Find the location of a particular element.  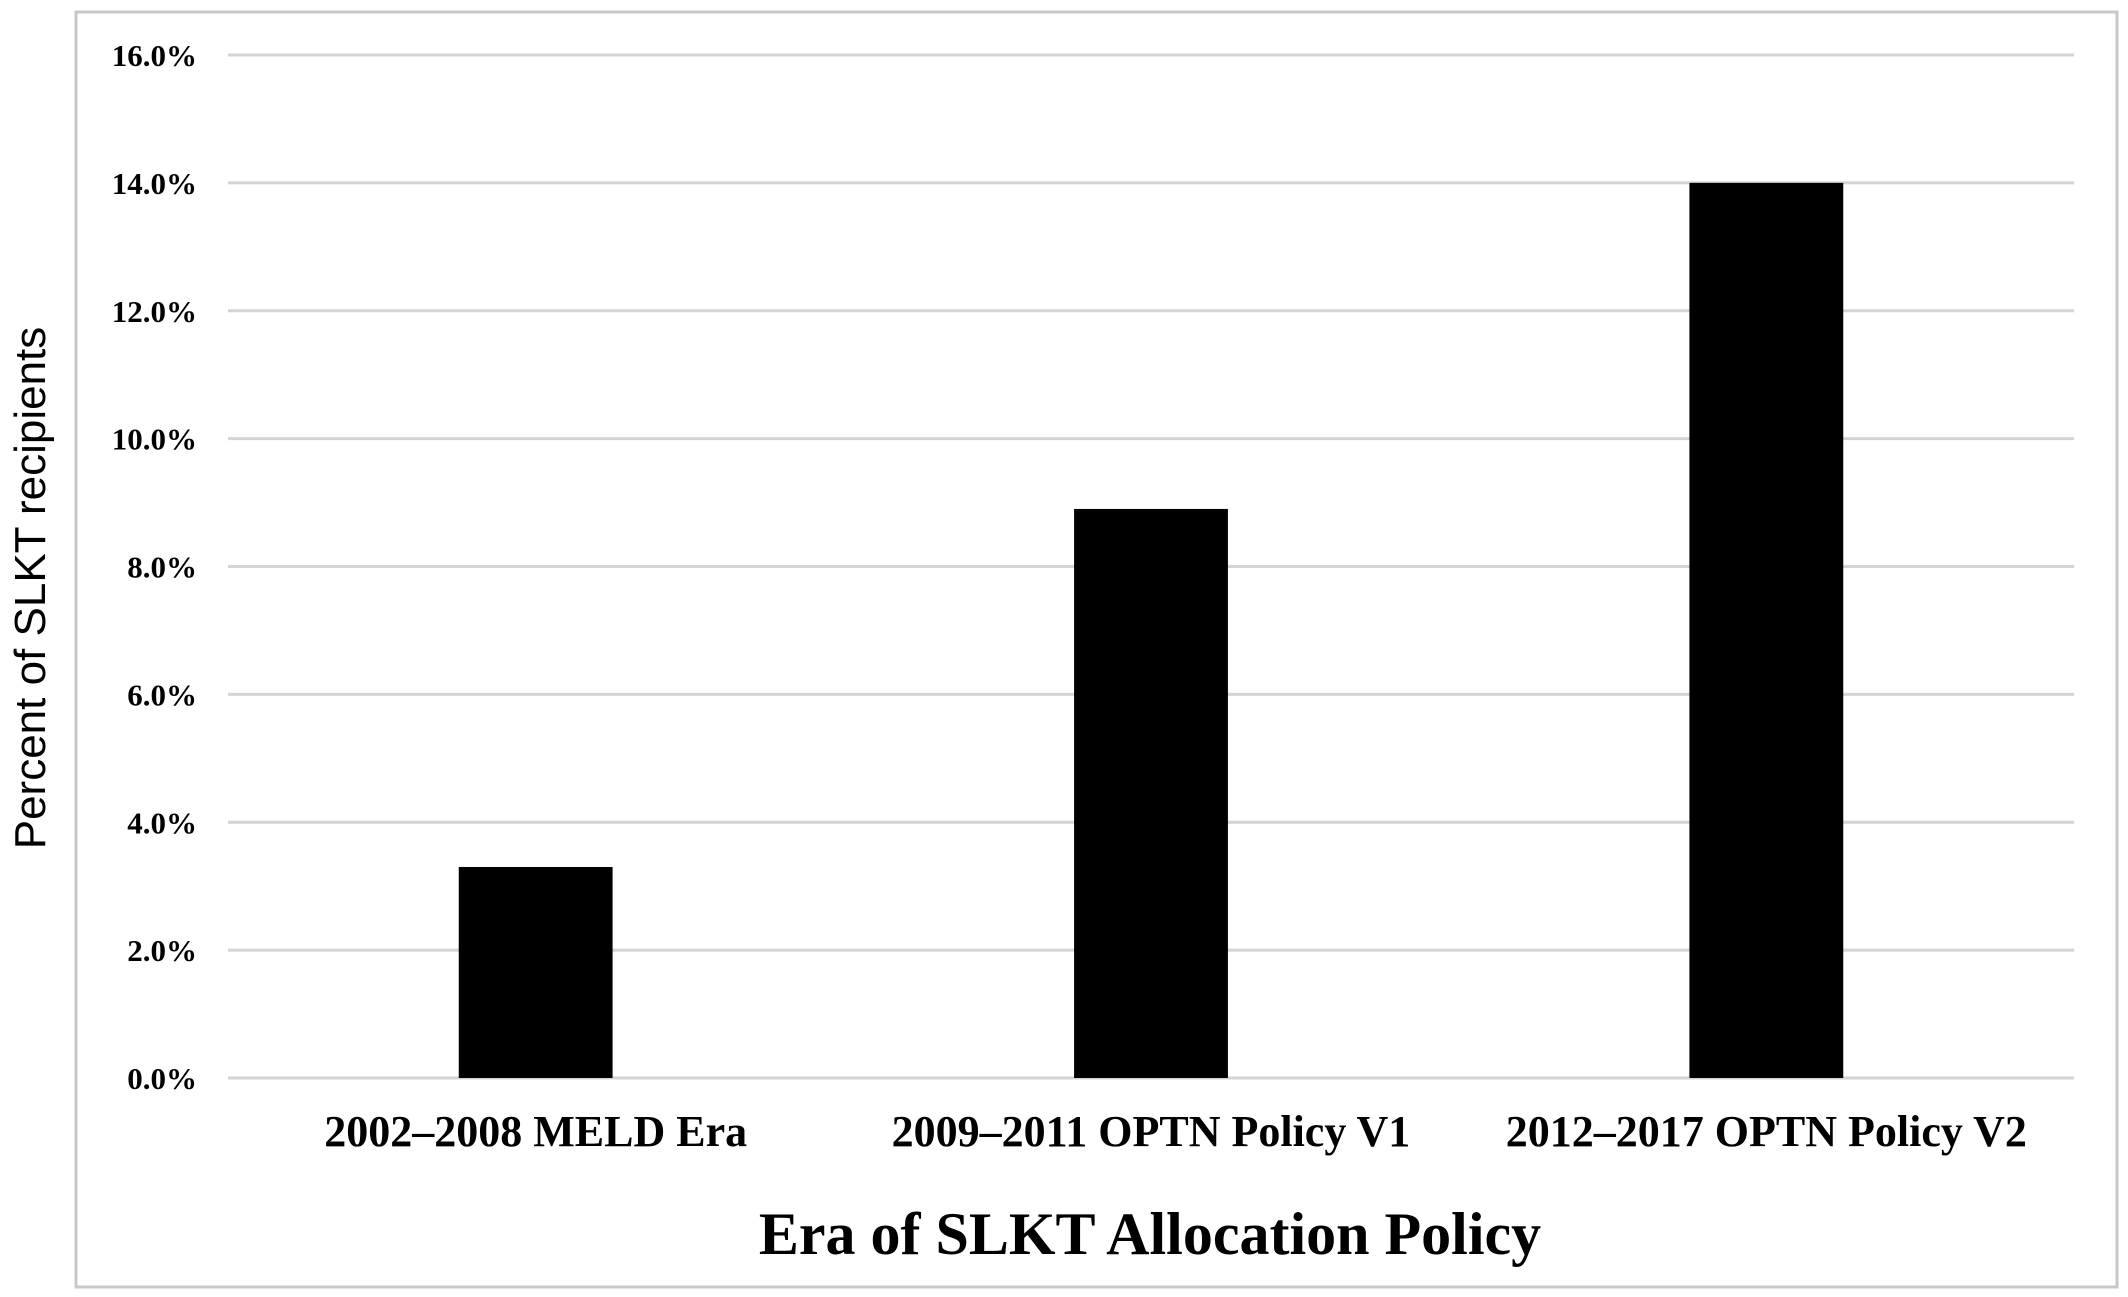

y-tick-label: 2.0% is located at coordinates (162, 950).